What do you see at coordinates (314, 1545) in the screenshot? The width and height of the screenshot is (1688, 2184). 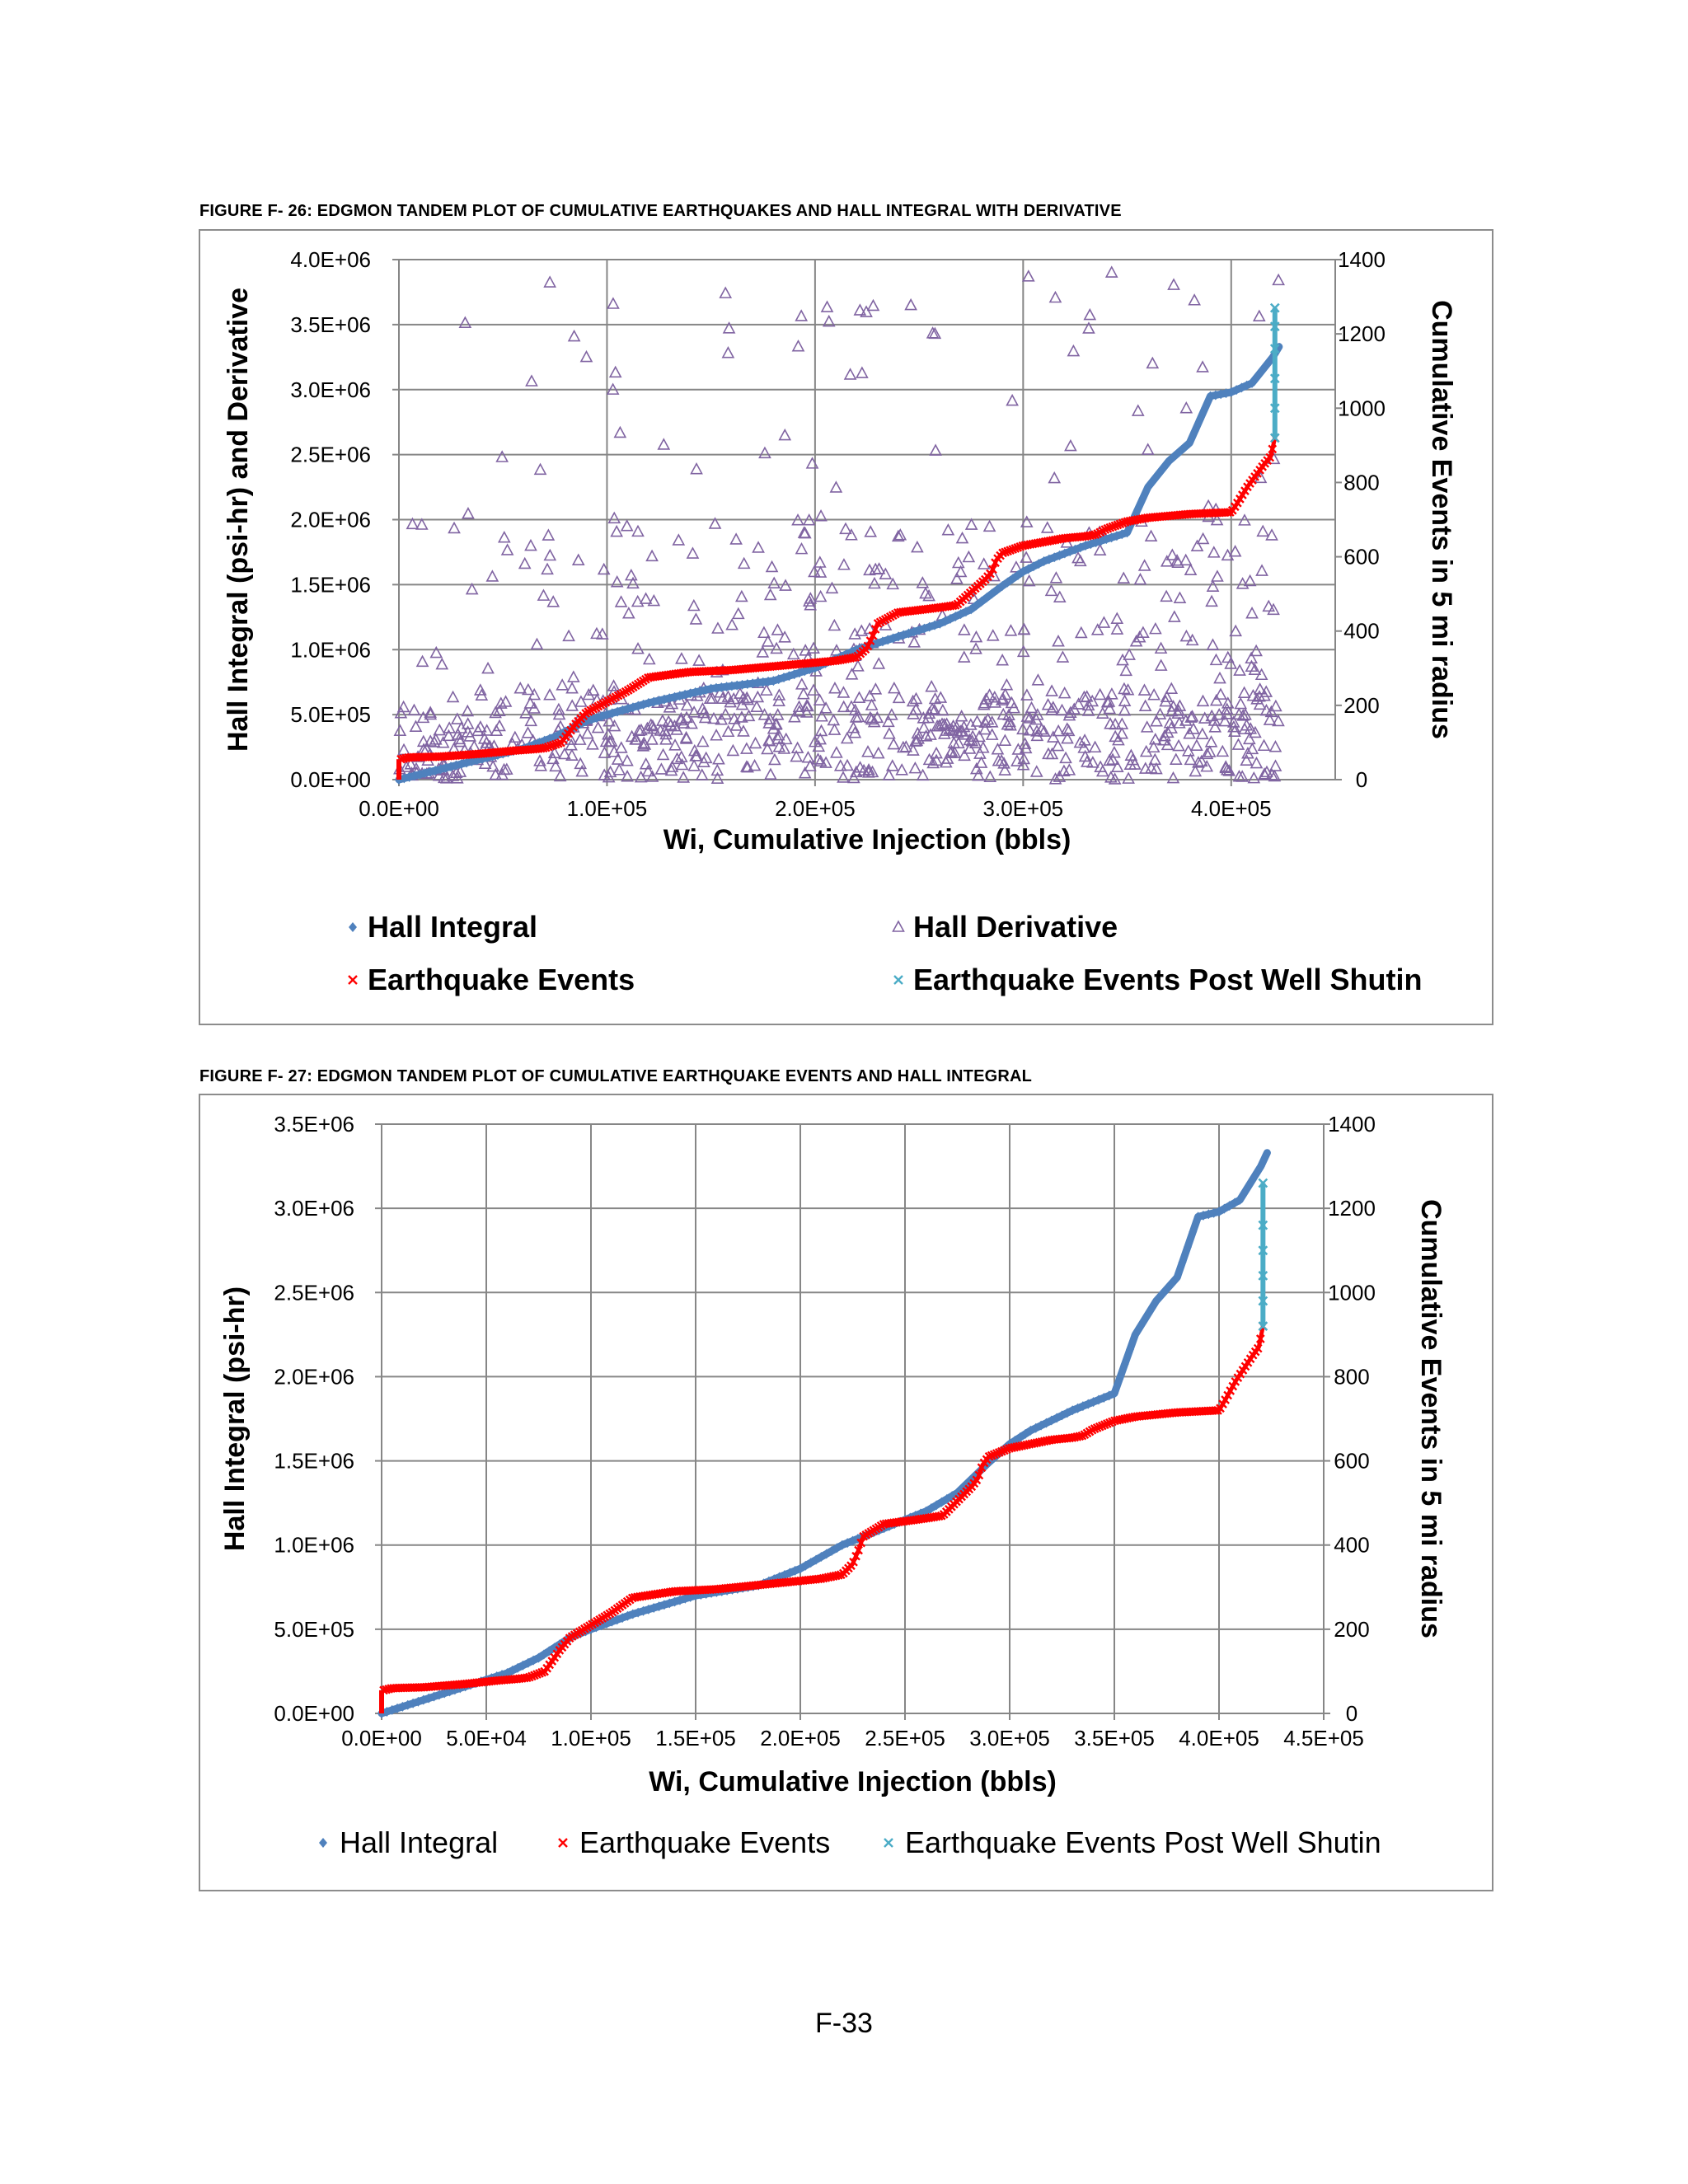 I see `y-tick-label: 1.0E+06` at bounding box center [314, 1545].